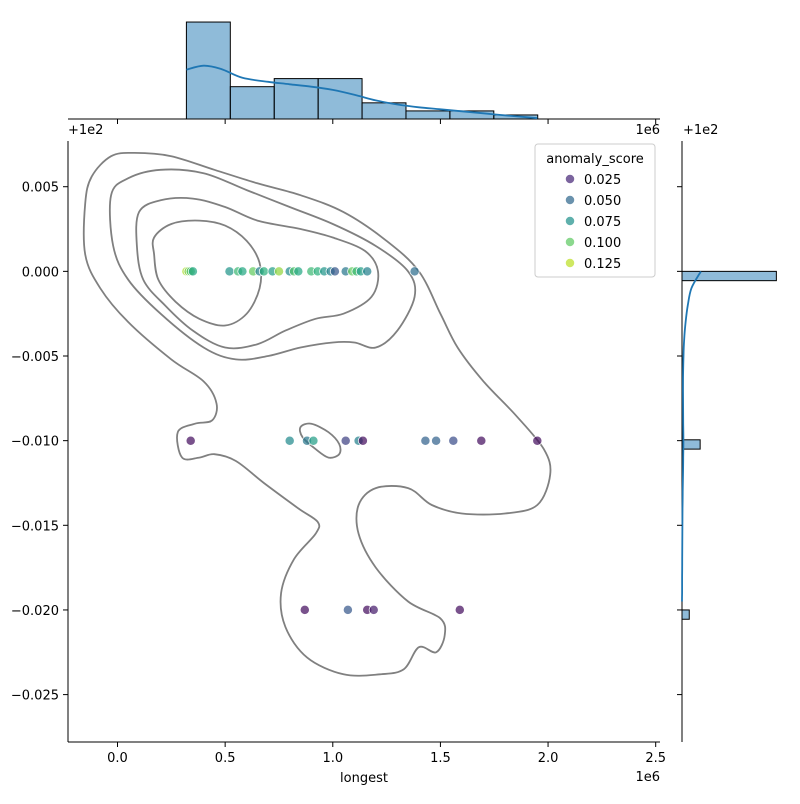 Image resolution: width=800 pixels, height=804 pixels. What do you see at coordinates (647, 777) in the screenshot?
I see `x-scale-label: 1e6` at bounding box center [647, 777].